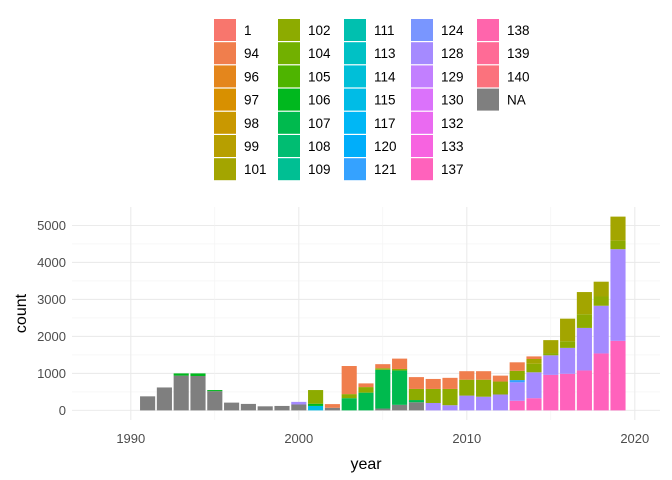  Describe the element at coordinates (237, 53) in the screenshot. I see `legend-item-94: 94` at that location.